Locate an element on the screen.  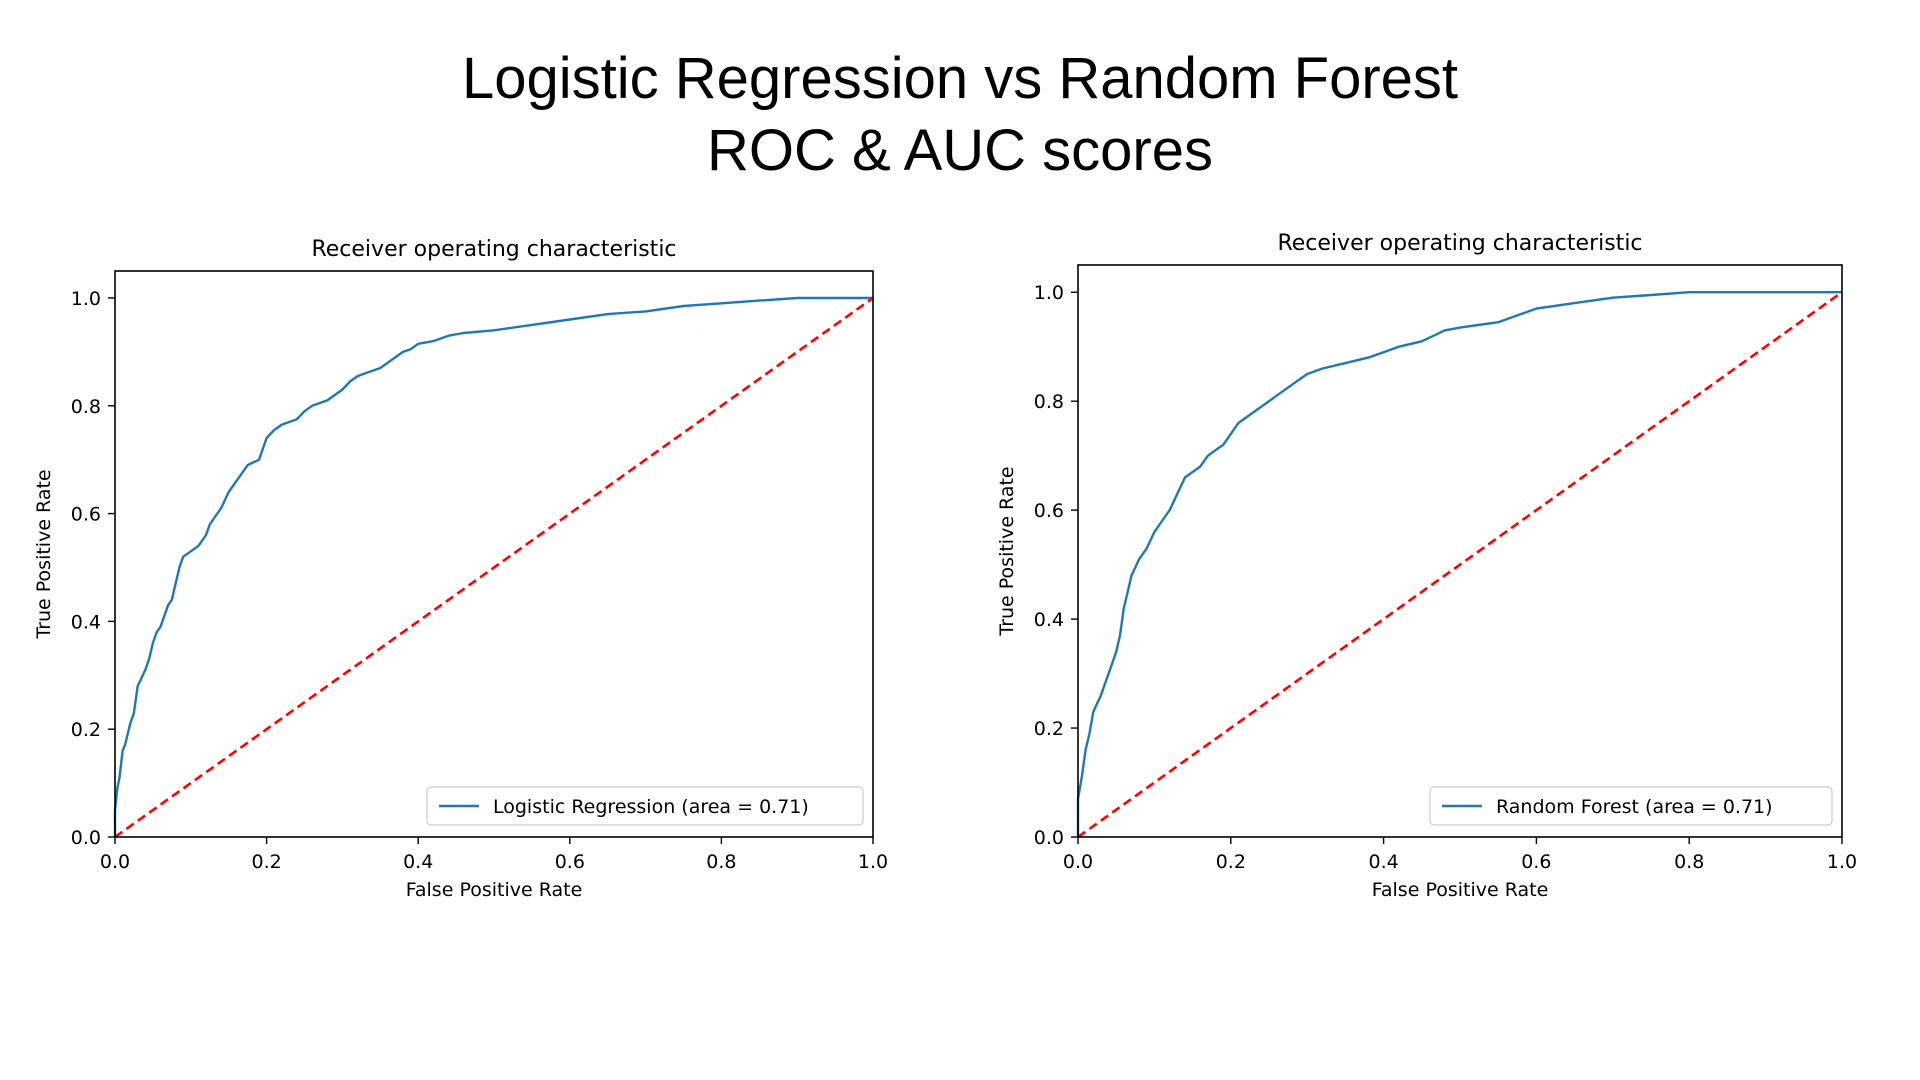
legend-label: Logistic Regression (area = 0.71) is located at coordinates (651, 807).